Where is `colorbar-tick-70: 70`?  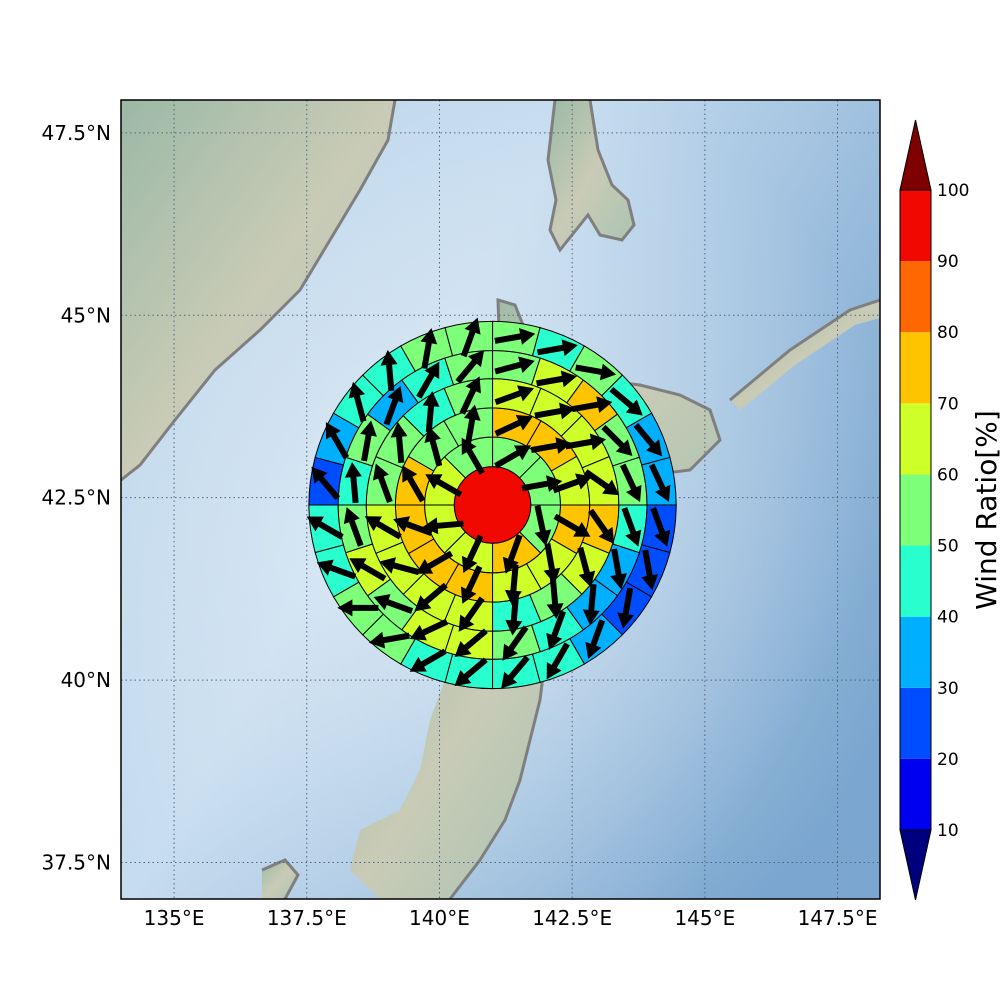 colorbar-tick-70: 70 is located at coordinates (948, 404).